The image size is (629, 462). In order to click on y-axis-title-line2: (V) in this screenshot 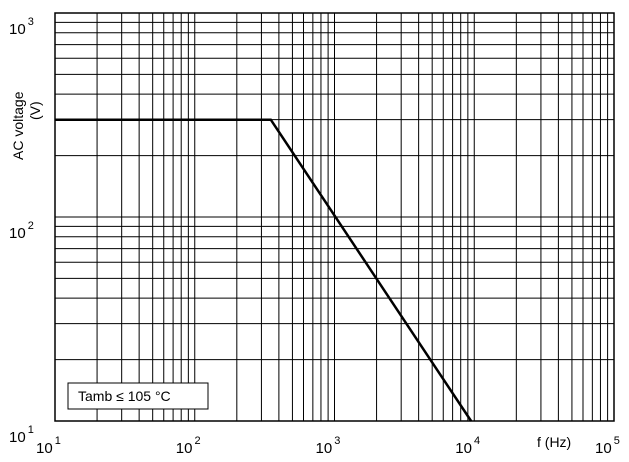, I will do `click(35, 110)`.